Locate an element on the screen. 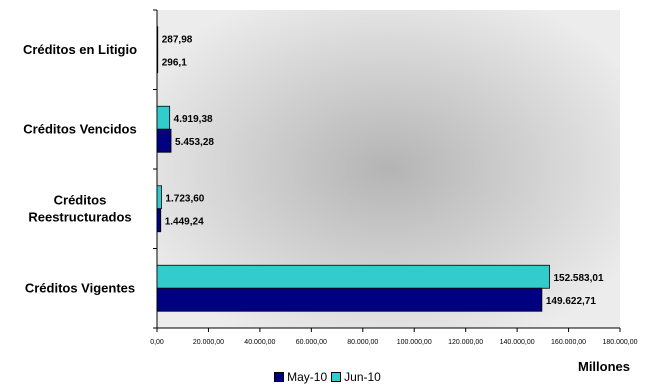 Image resolution: width=655 pixels, height=389 pixels. x-tick-label: 160.000,00 is located at coordinates (568, 342).